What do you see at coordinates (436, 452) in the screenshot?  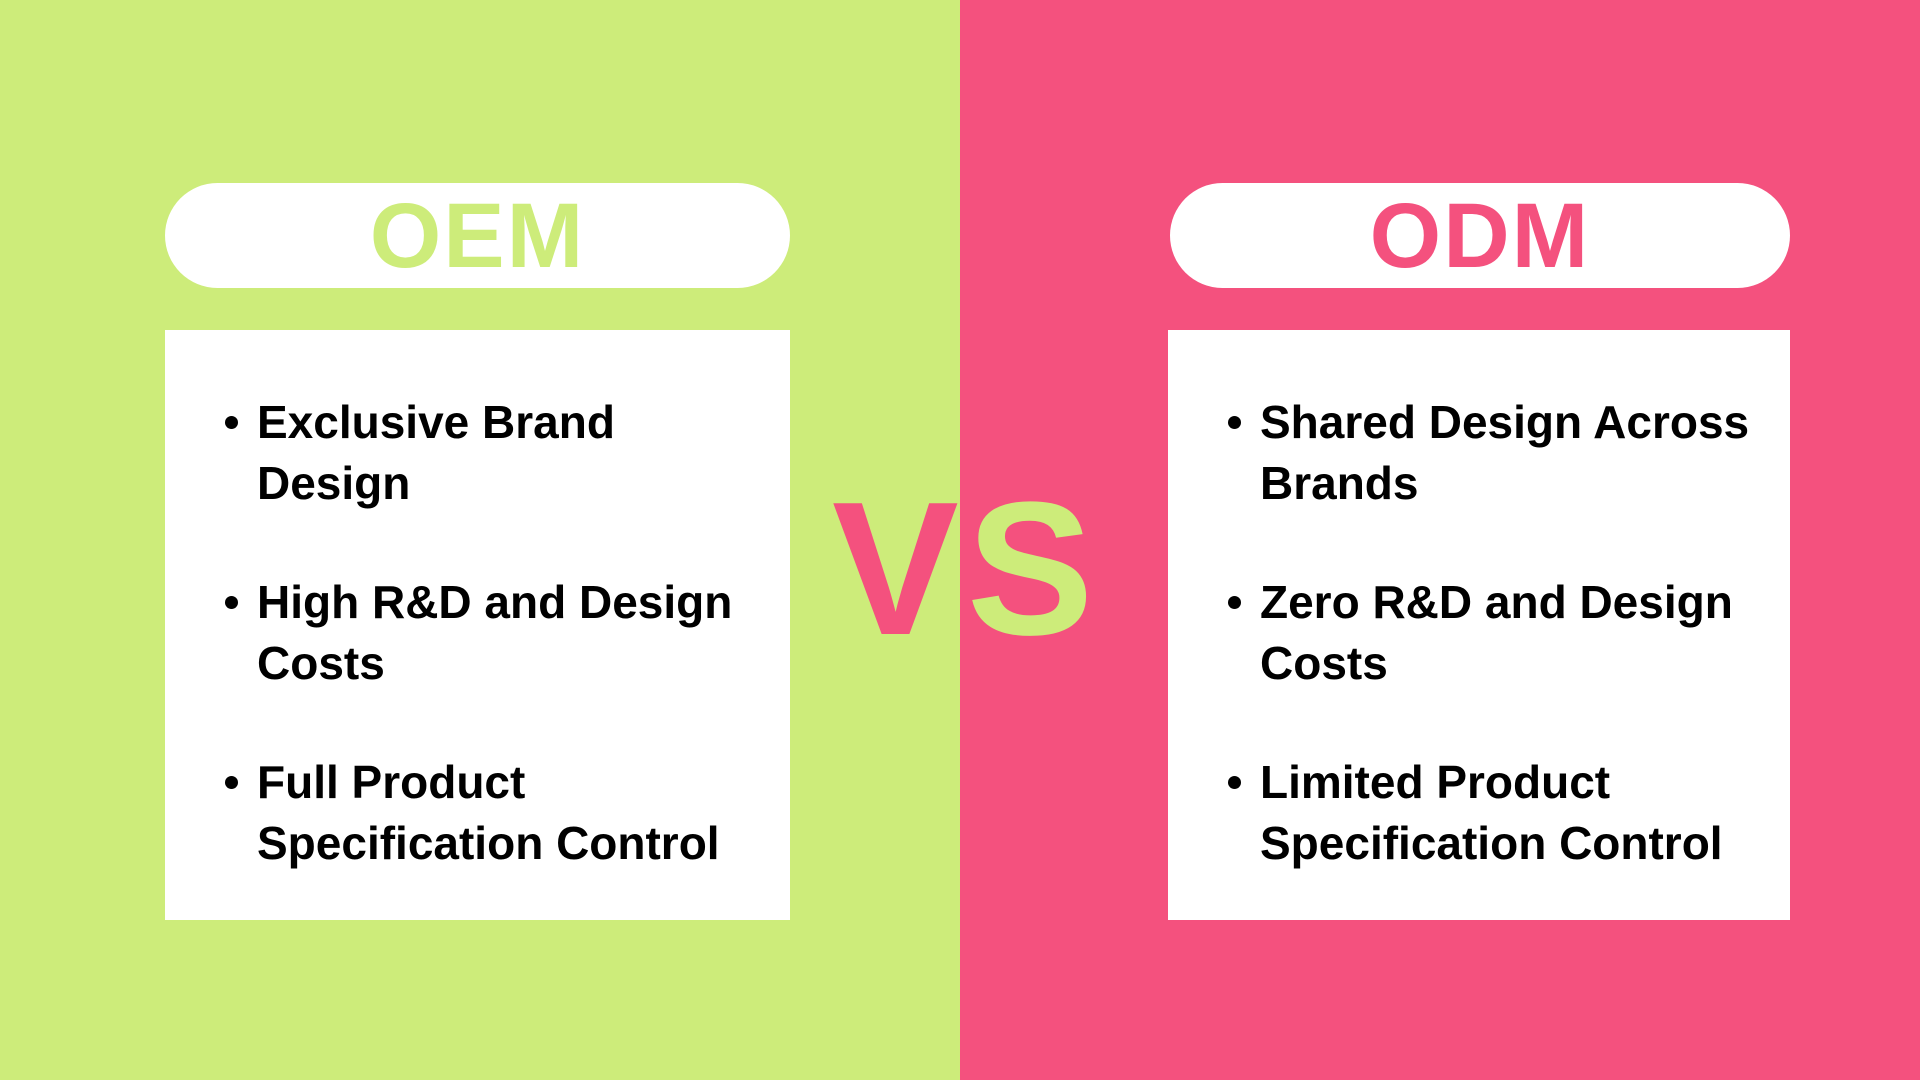 I see `oem-bullet-1: Exclusive Brand Design` at bounding box center [436, 452].